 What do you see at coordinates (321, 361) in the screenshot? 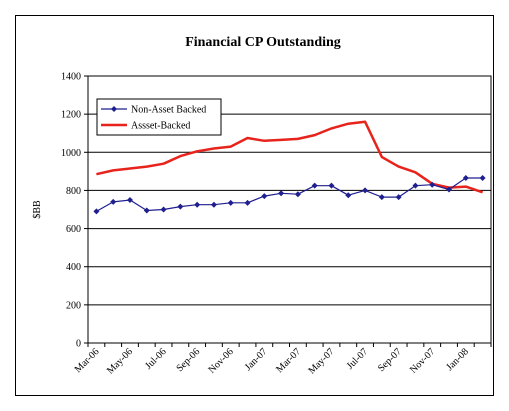
I see `x-tick-label: May-07` at bounding box center [321, 361].